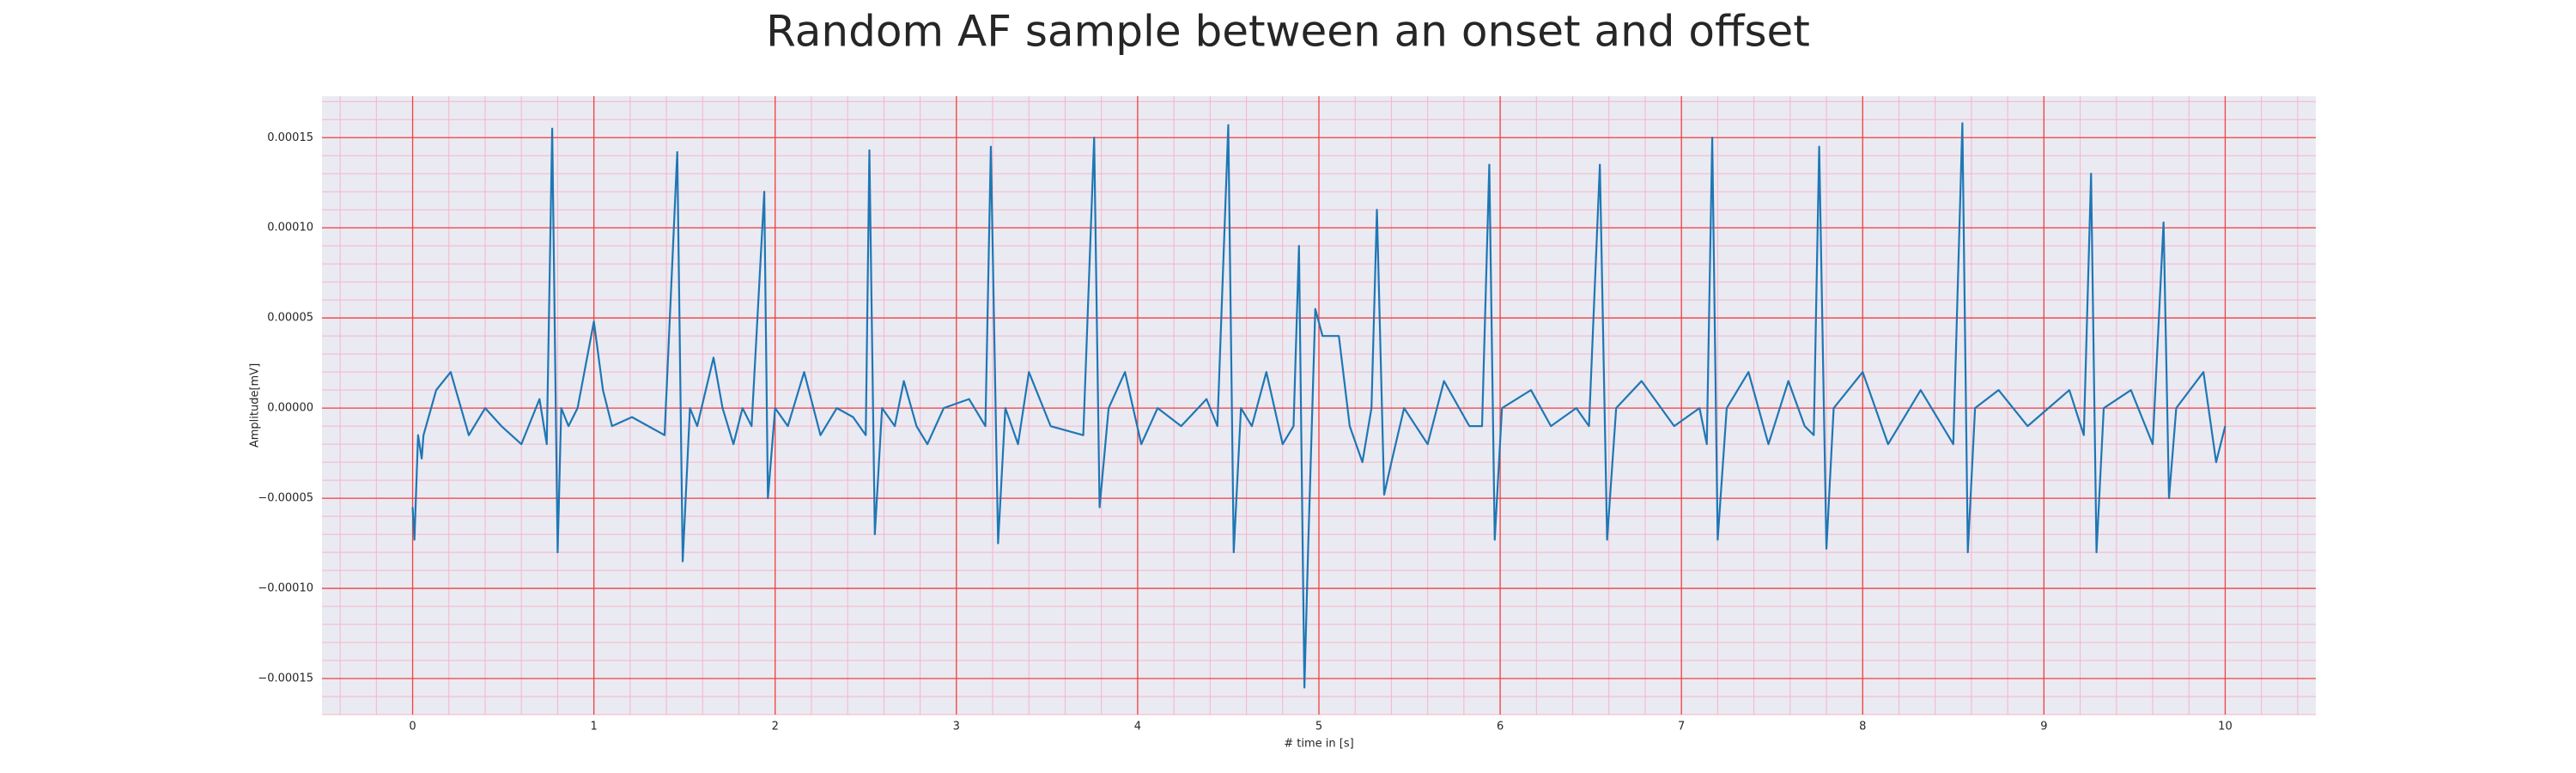  What do you see at coordinates (957, 727) in the screenshot?
I see `x-tick-label: 3` at bounding box center [957, 727].